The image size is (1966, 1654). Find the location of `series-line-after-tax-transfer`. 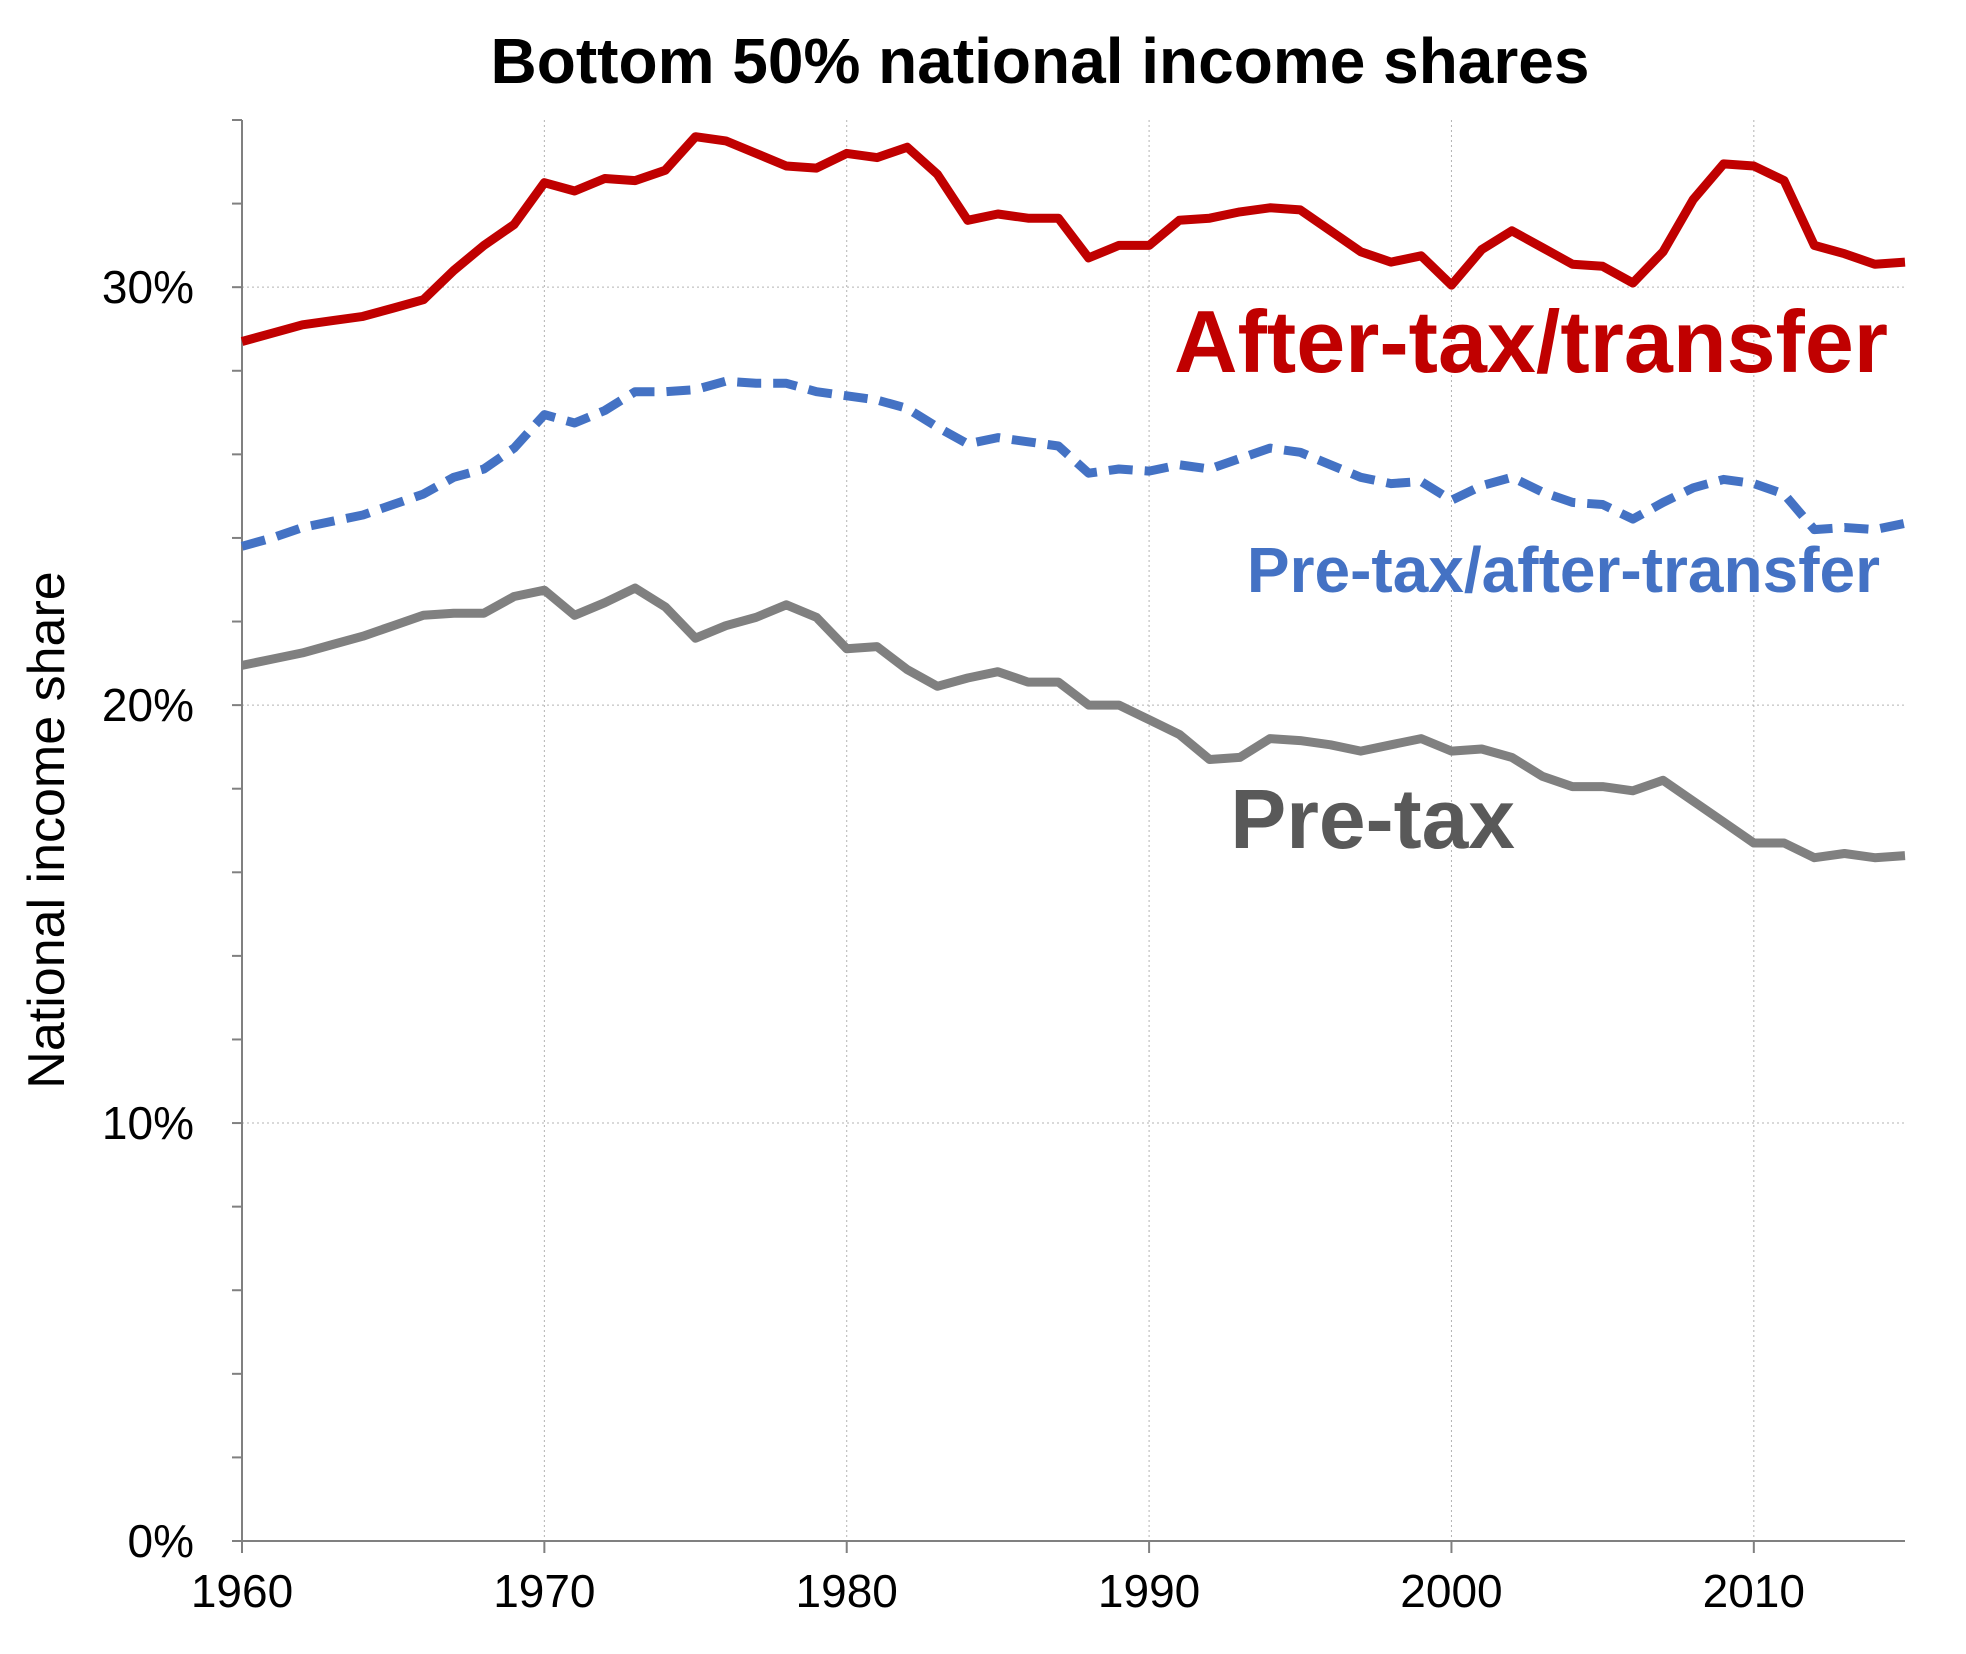

series-line-after-tax-transfer is located at coordinates (1073, 239).